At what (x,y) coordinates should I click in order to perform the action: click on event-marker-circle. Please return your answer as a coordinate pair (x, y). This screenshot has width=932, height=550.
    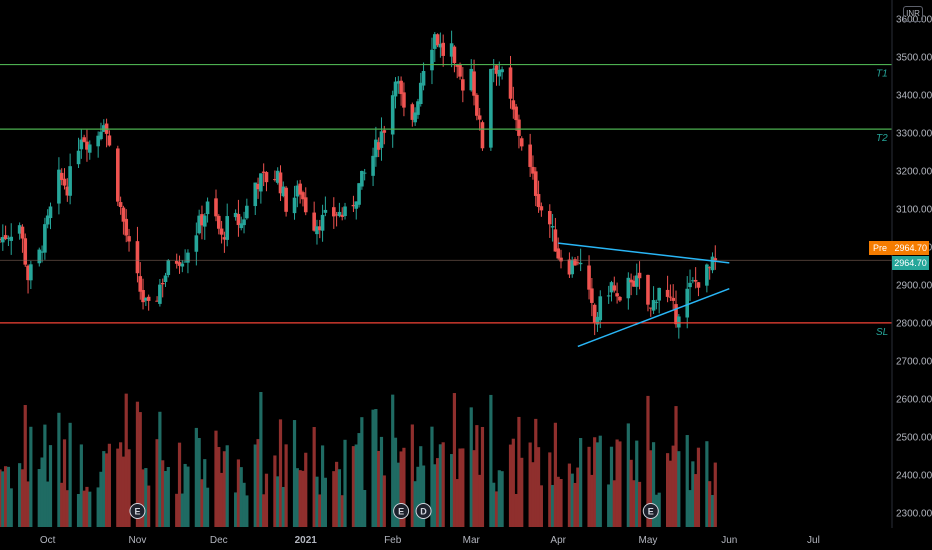
    Looking at the image, I should click on (650, 511).